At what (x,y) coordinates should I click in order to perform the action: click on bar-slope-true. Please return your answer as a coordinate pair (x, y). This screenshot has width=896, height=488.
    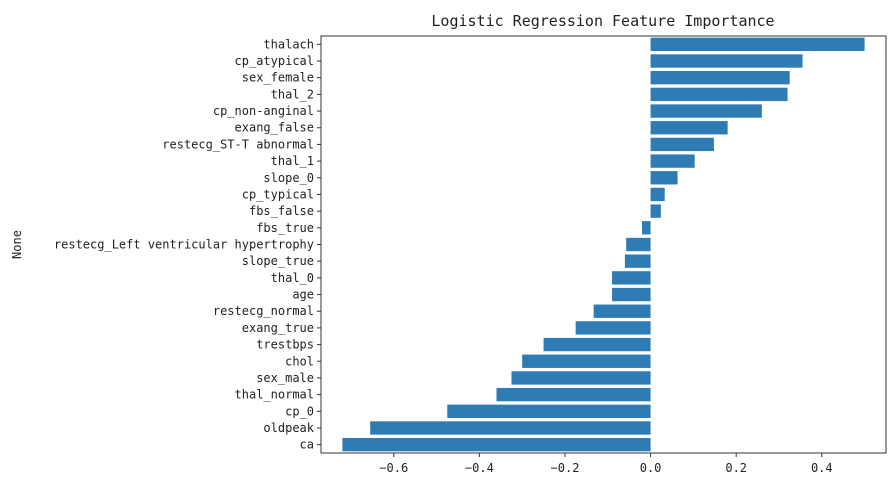
    Looking at the image, I should click on (637, 261).